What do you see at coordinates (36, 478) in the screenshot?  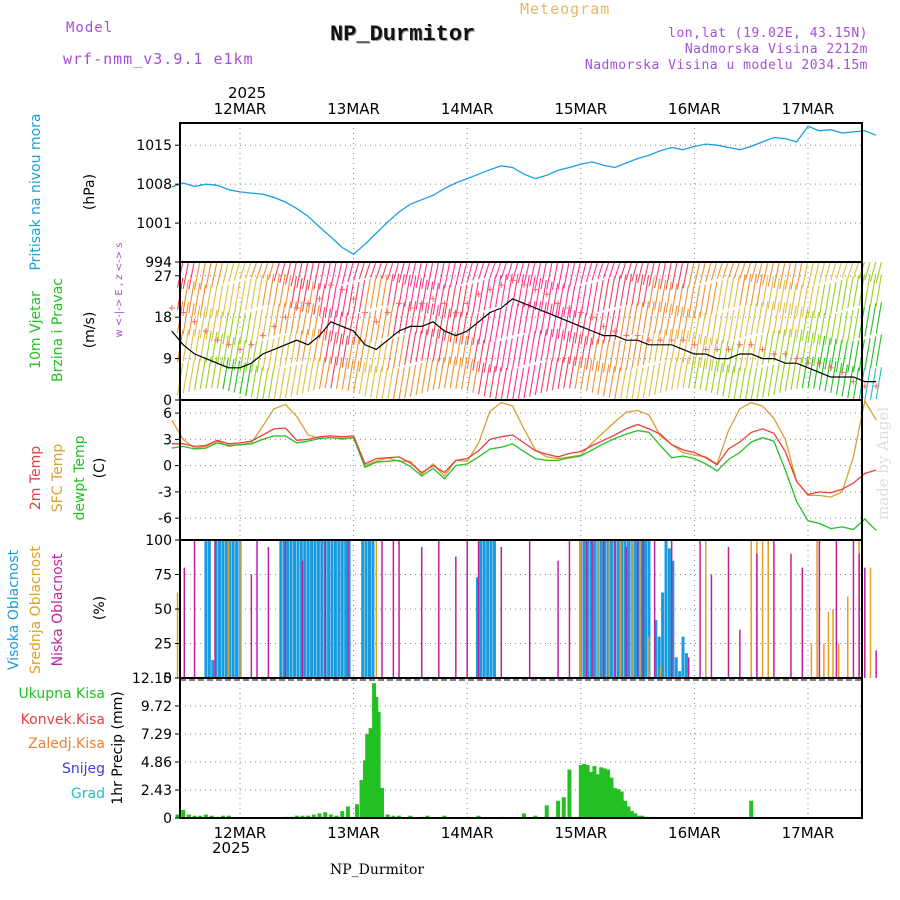 I see `temp-2m-label: 2m Temp` at bounding box center [36, 478].